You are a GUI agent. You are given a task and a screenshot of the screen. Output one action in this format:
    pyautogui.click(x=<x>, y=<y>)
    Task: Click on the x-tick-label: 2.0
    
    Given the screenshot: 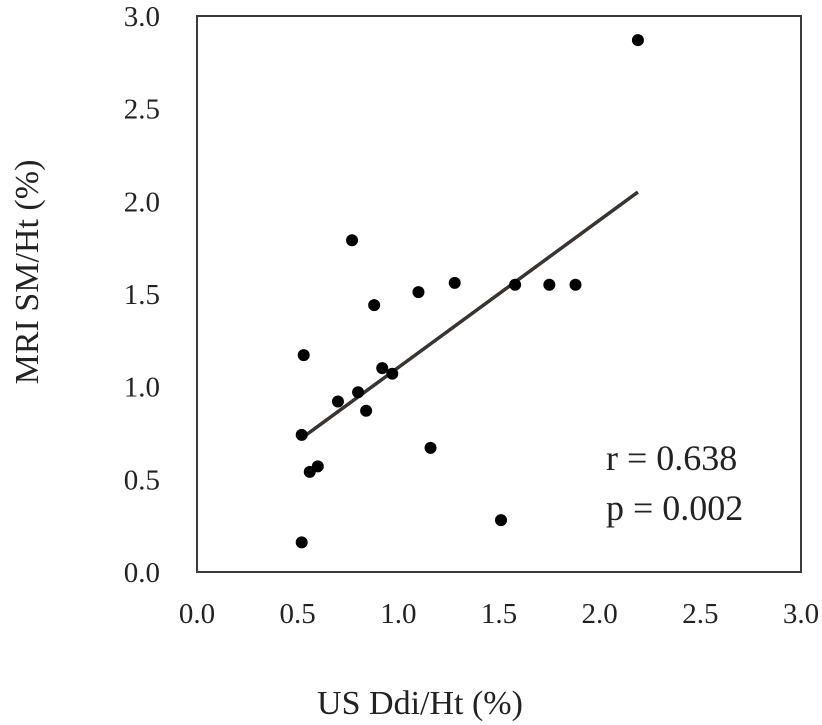 What is the action you would take?
    pyautogui.click(x=600, y=614)
    